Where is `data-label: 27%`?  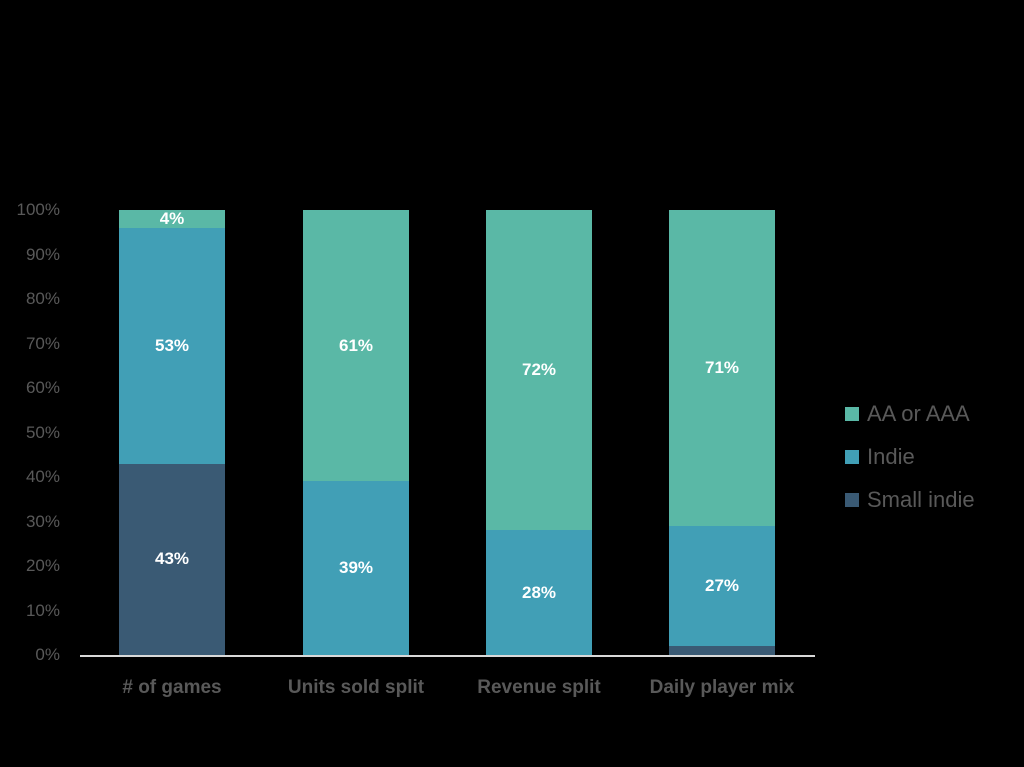
data-label: 27% is located at coordinates (722, 586).